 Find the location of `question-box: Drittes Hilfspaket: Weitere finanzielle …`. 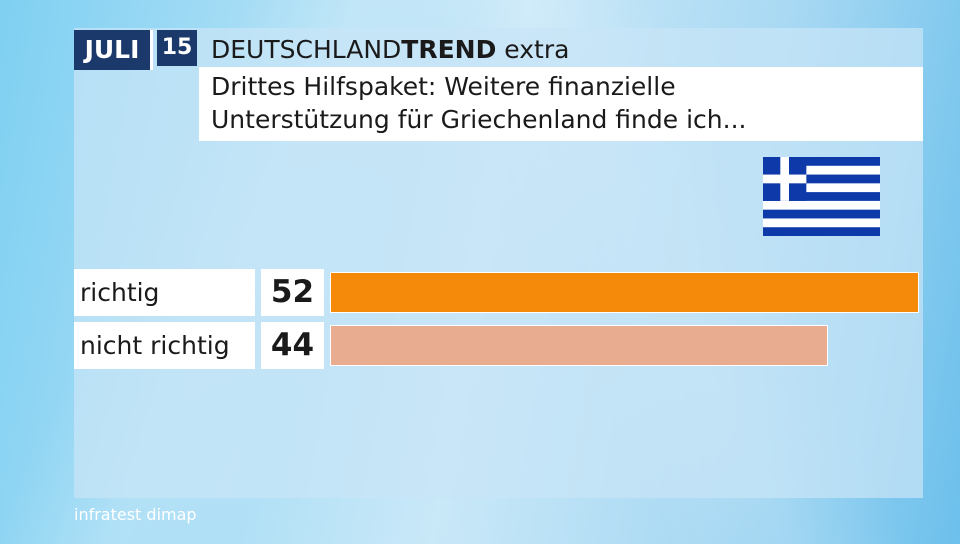

question-box: Drittes Hilfspaket: Weitere finanzielle … is located at coordinates (561, 104).